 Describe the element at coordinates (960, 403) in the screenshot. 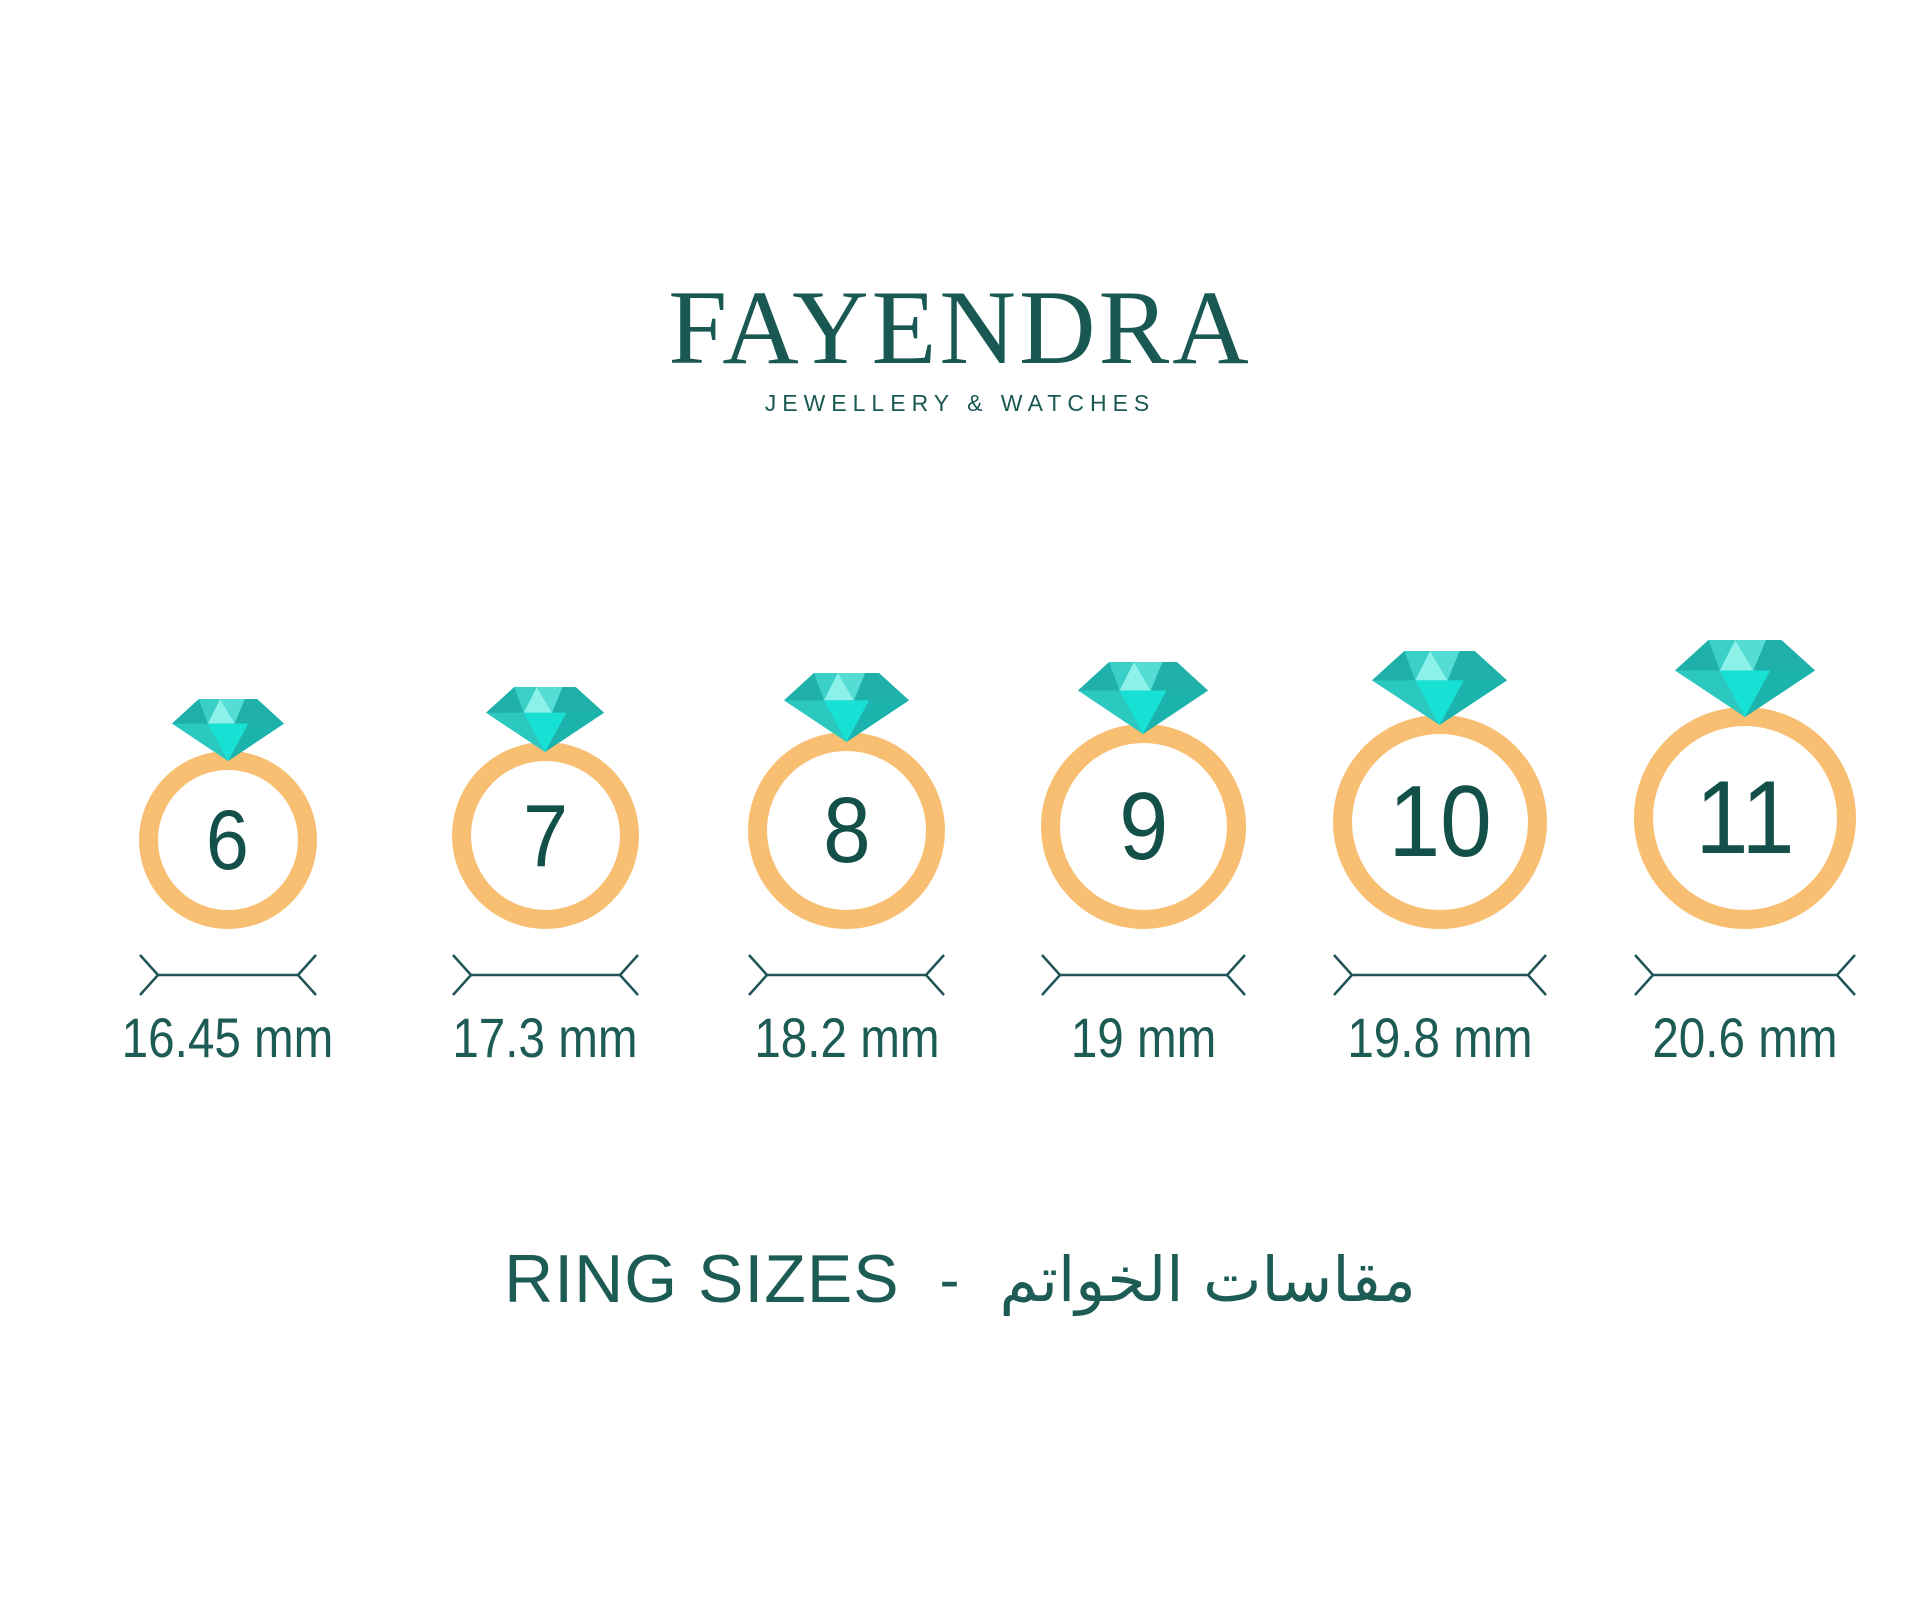

I see `brand-tagline: JEWELLERY & WATCHES` at that location.